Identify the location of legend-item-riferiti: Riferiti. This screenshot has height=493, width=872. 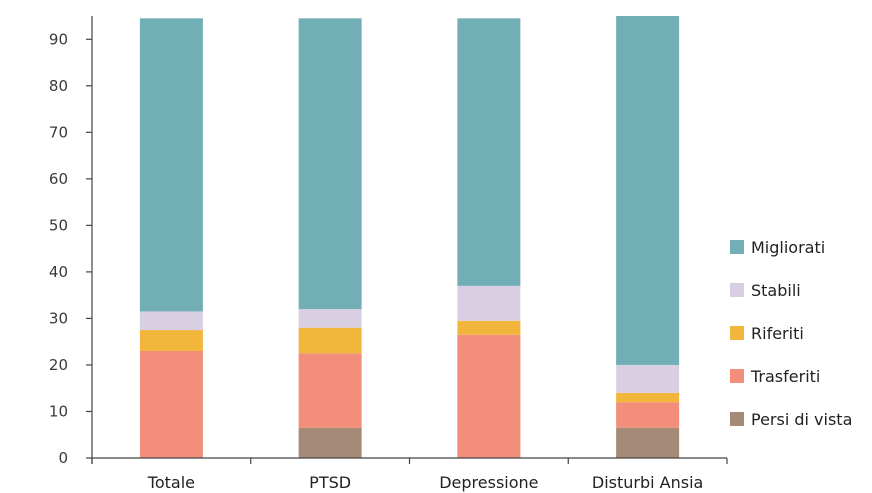
(767, 333).